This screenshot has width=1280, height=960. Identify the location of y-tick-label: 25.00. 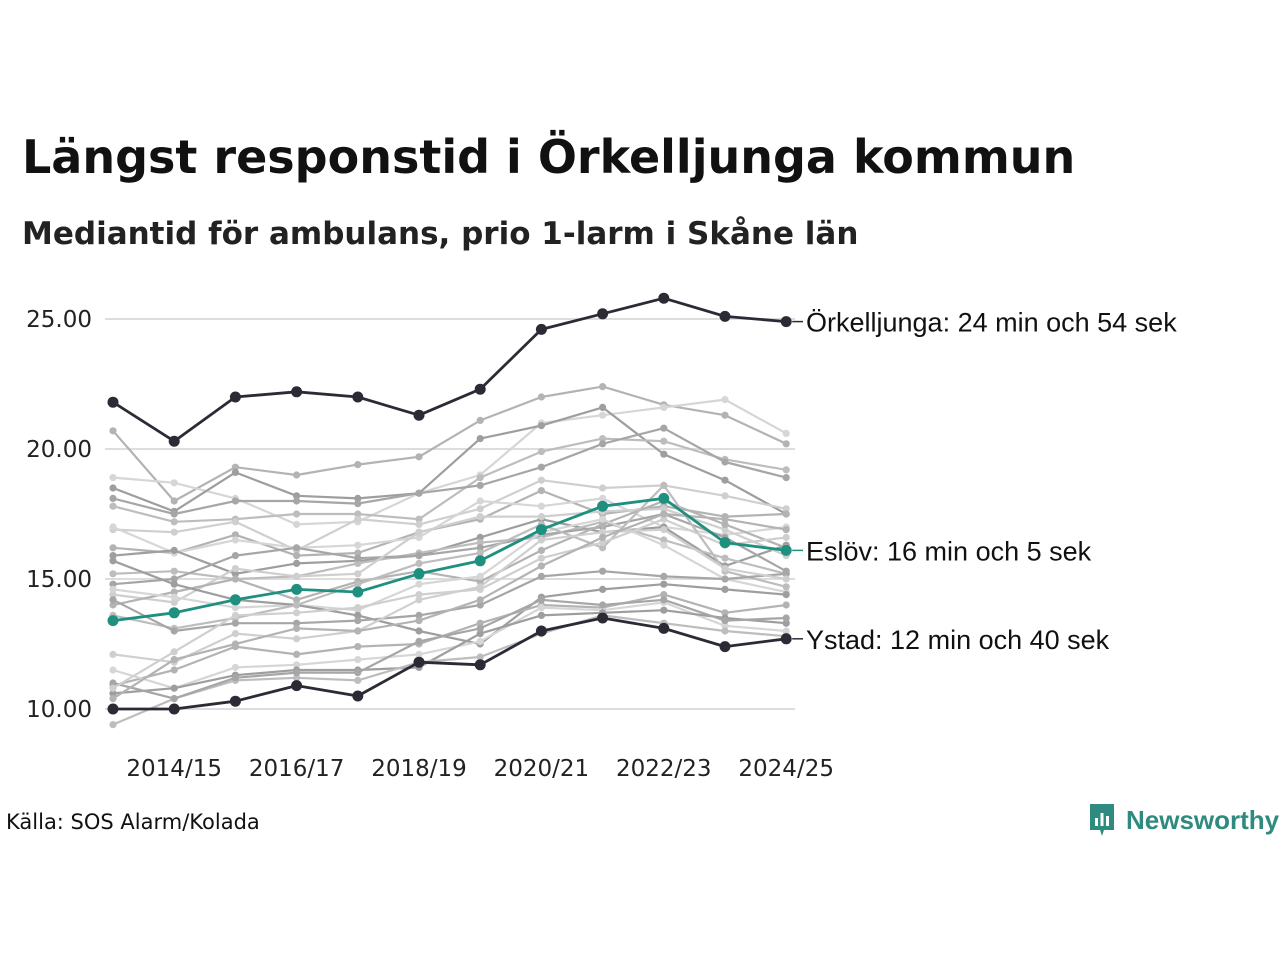
(59, 320).